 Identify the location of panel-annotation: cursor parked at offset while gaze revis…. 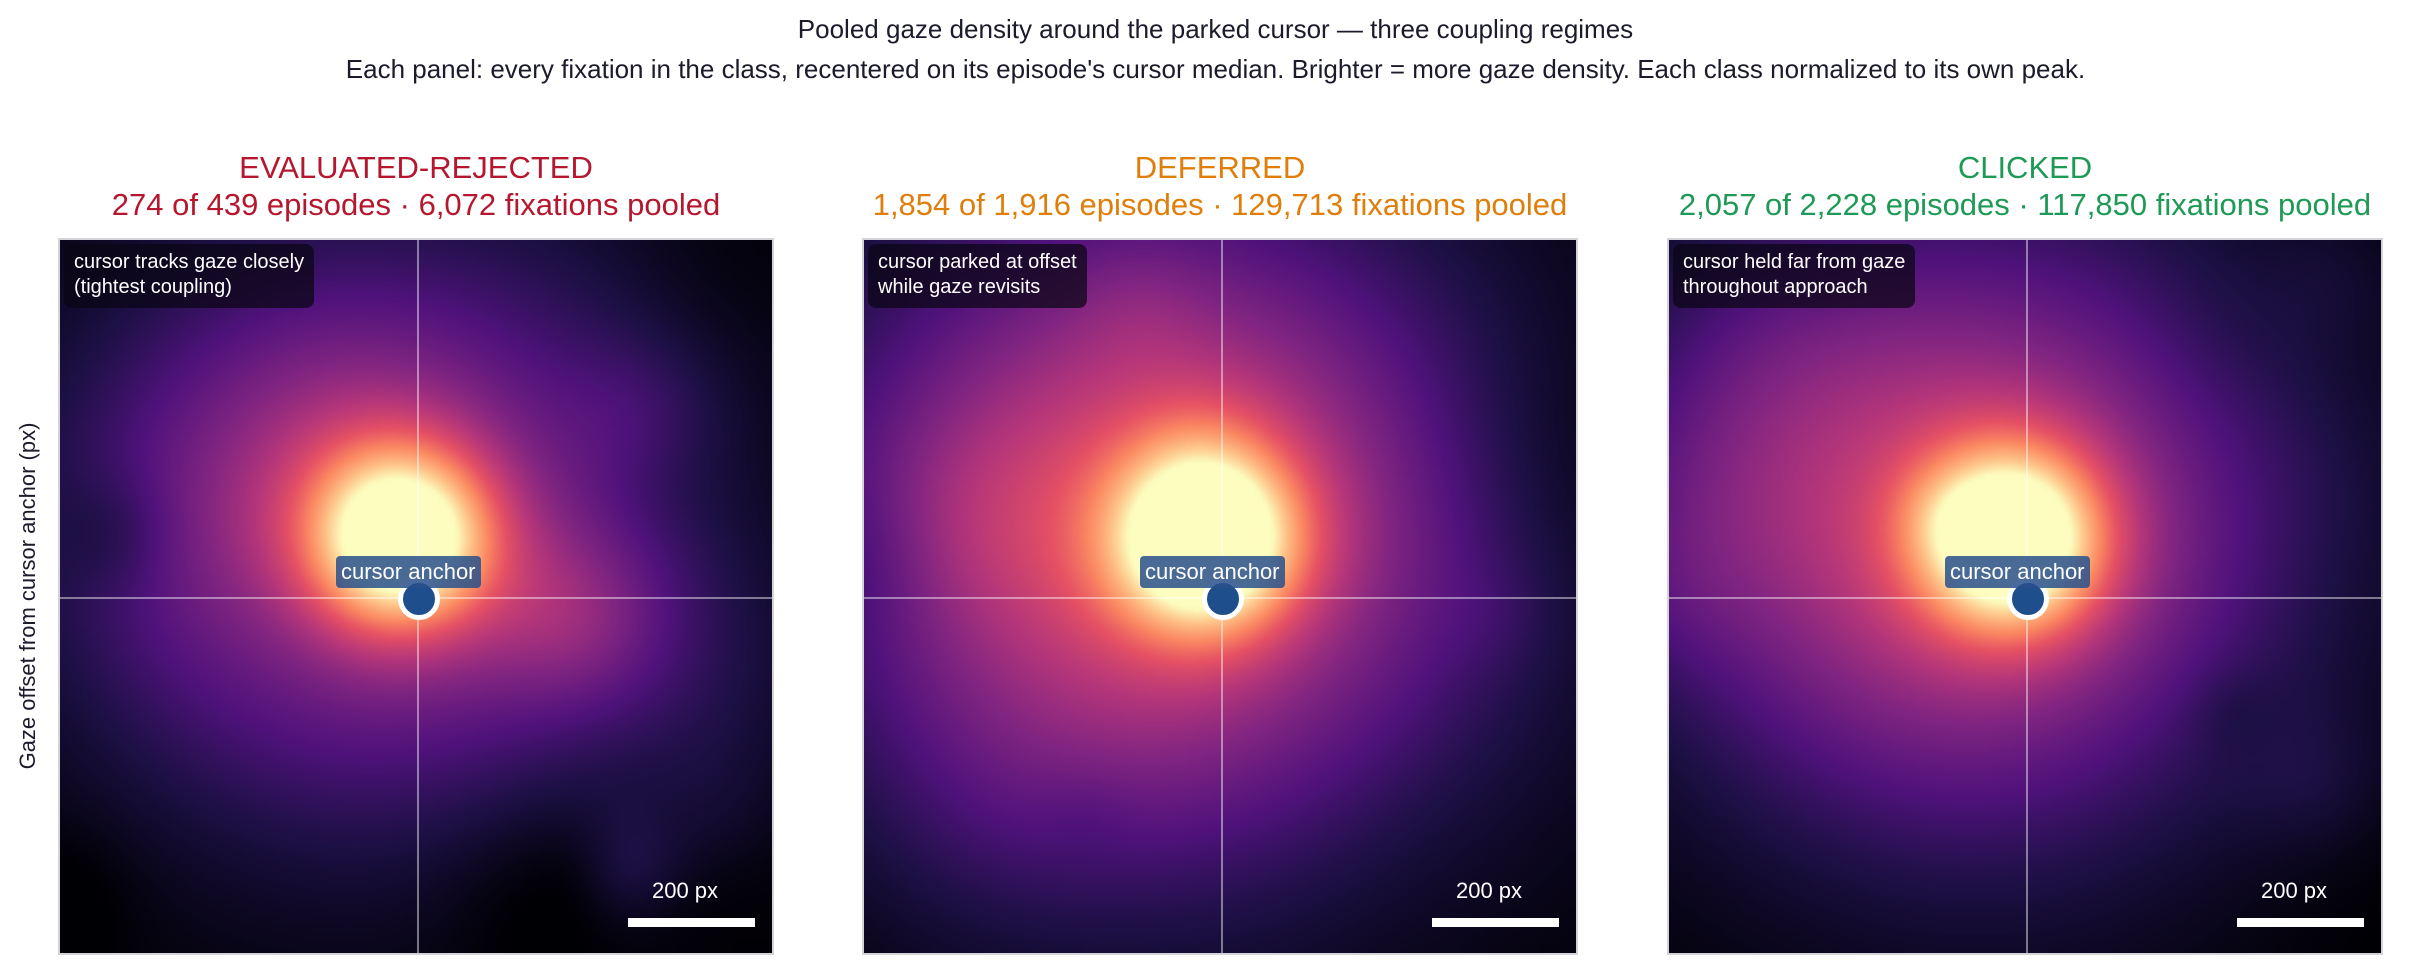
(977, 276).